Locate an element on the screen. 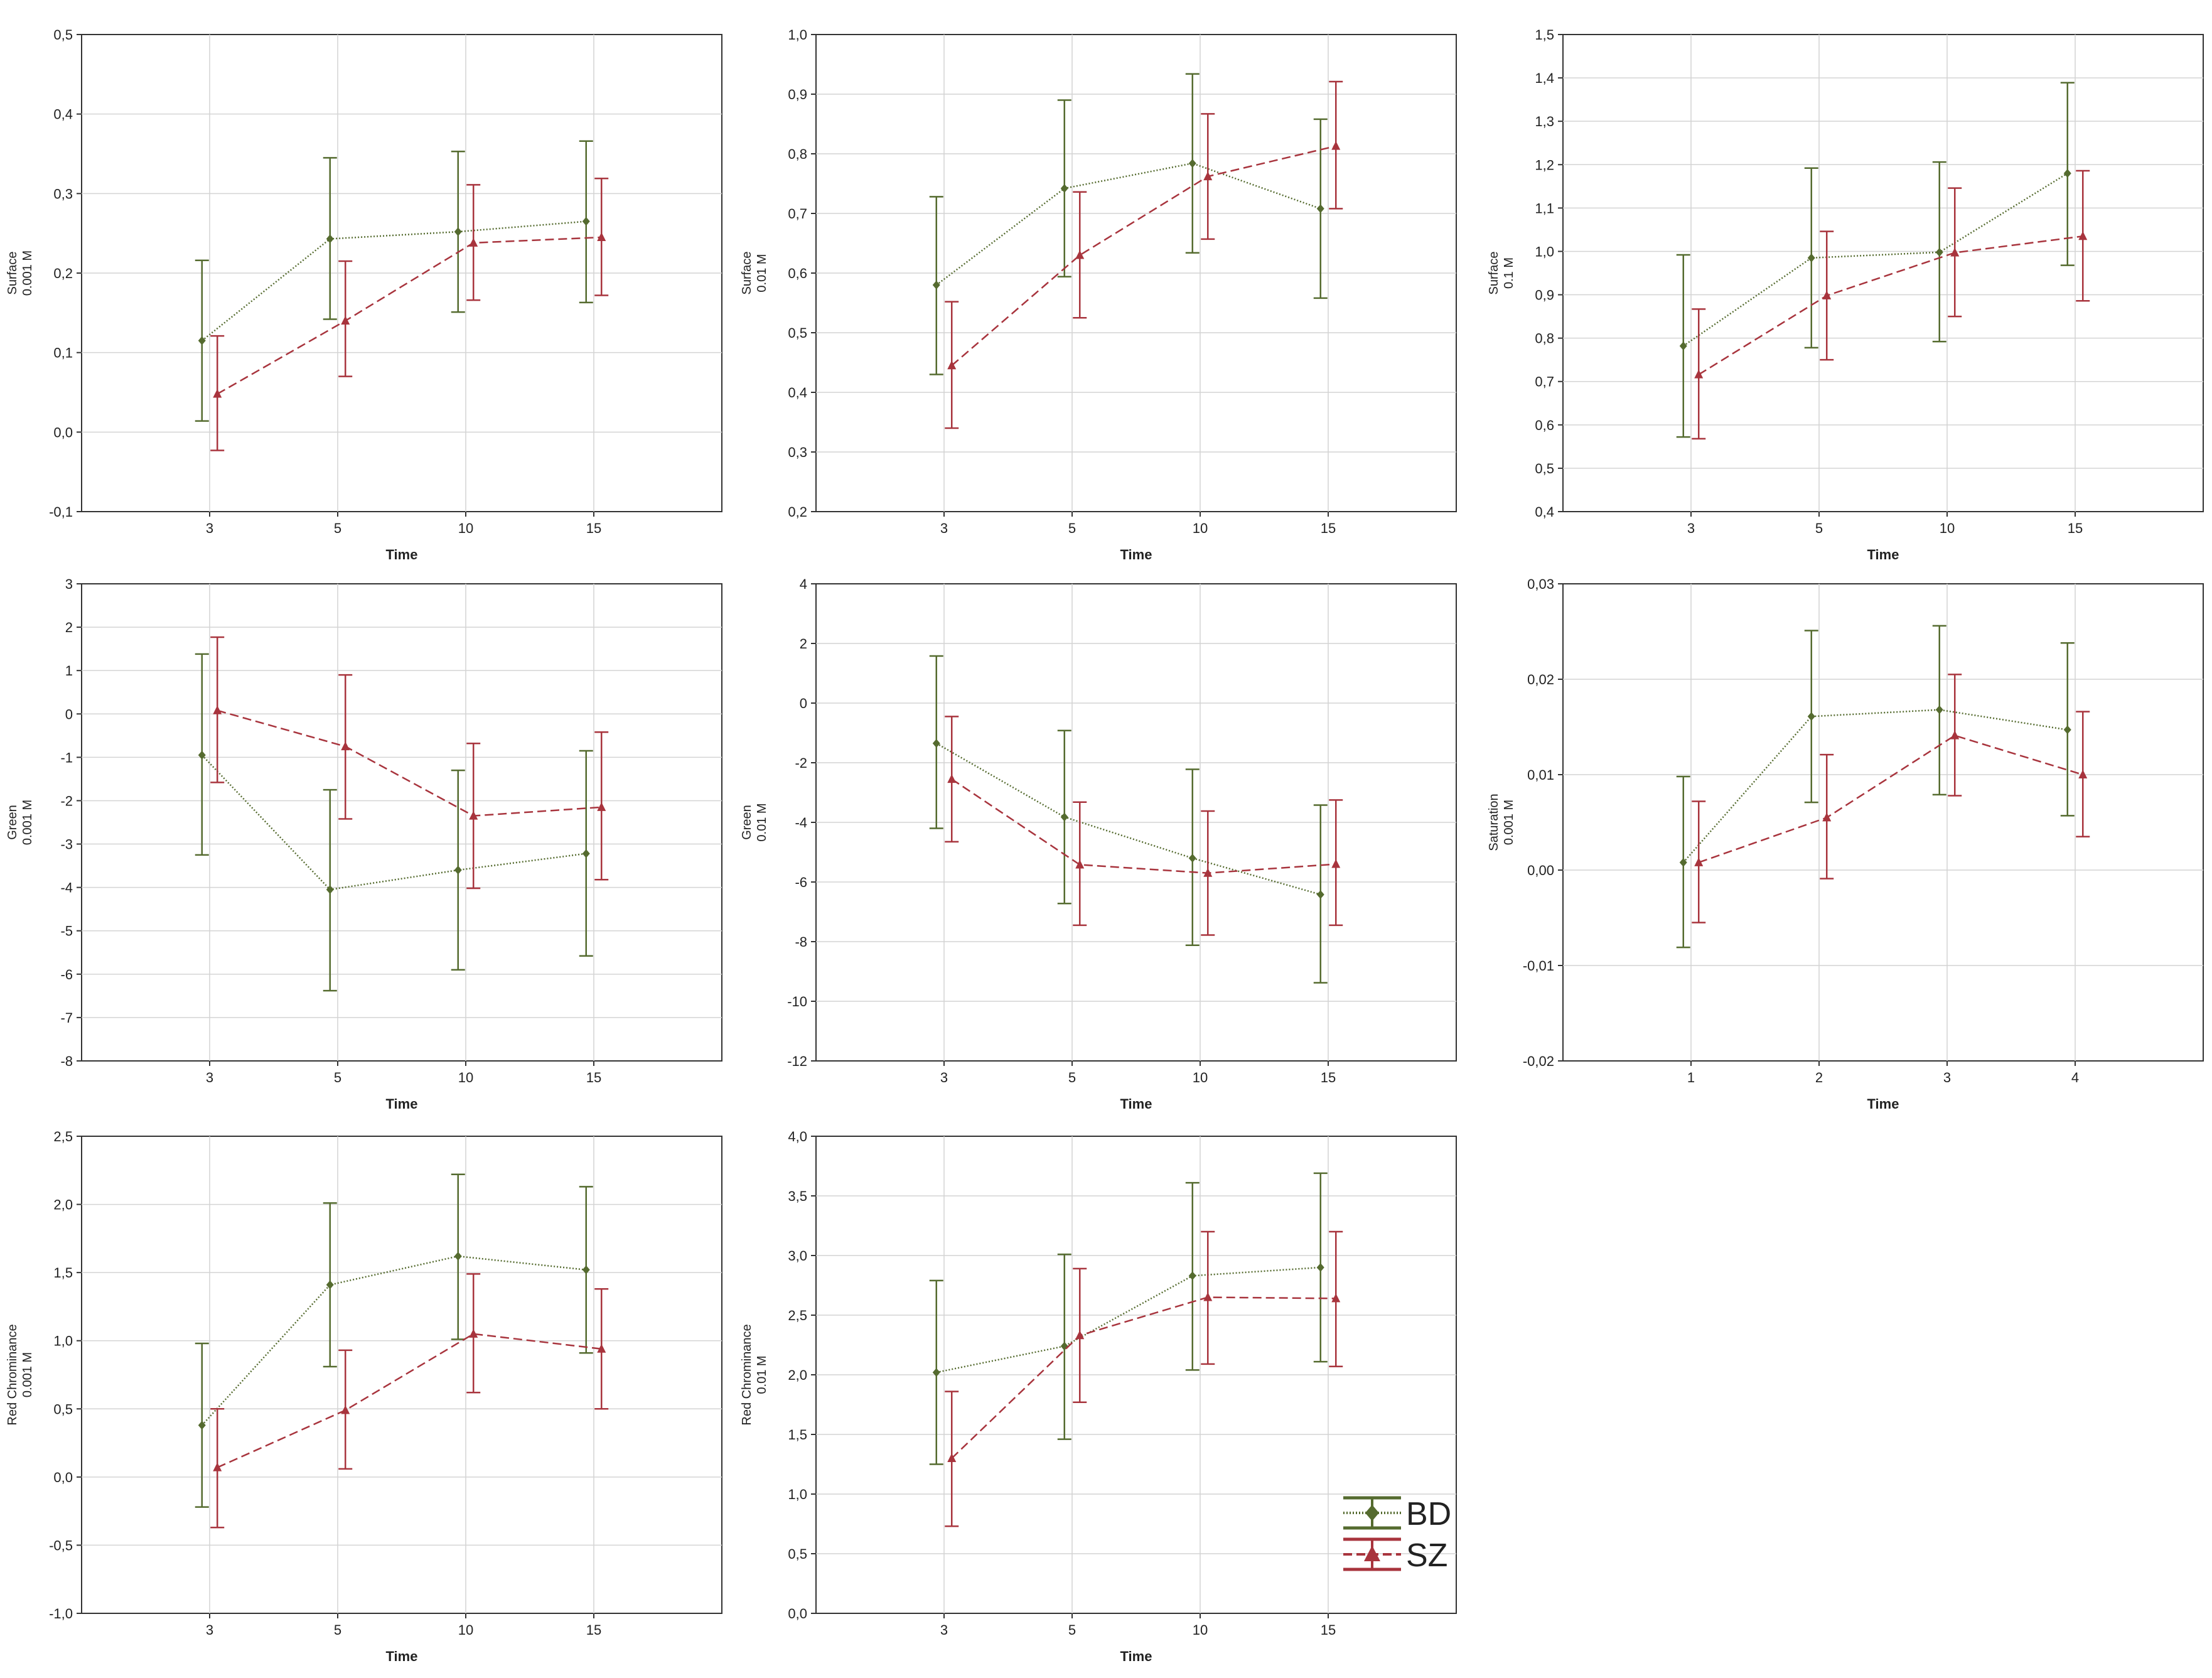  x-tick-label: 2 is located at coordinates (1819, 1077).